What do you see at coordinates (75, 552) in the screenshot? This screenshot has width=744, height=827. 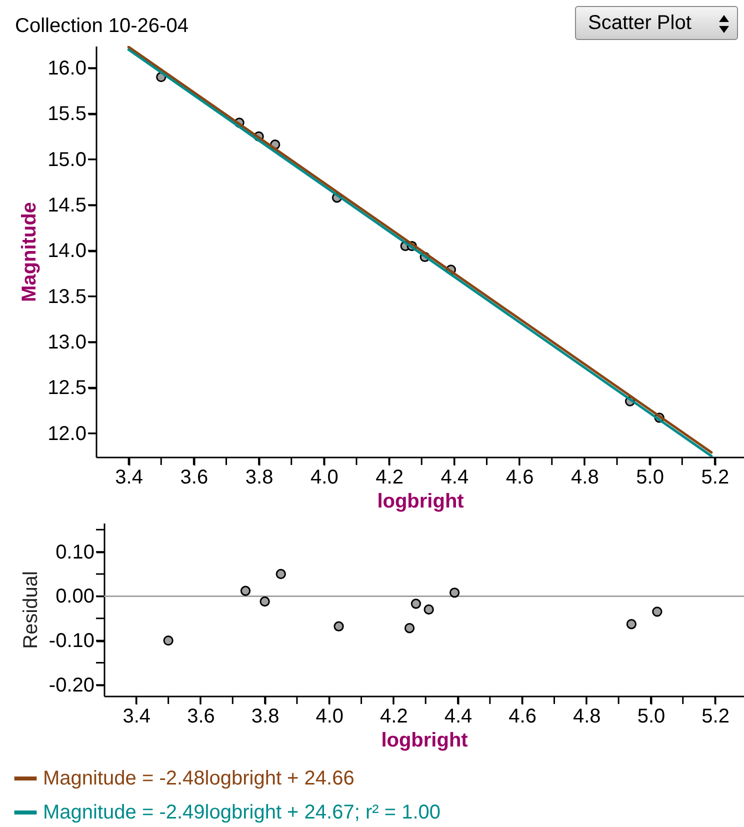 I see `y-tick-label: 0.10` at bounding box center [75, 552].